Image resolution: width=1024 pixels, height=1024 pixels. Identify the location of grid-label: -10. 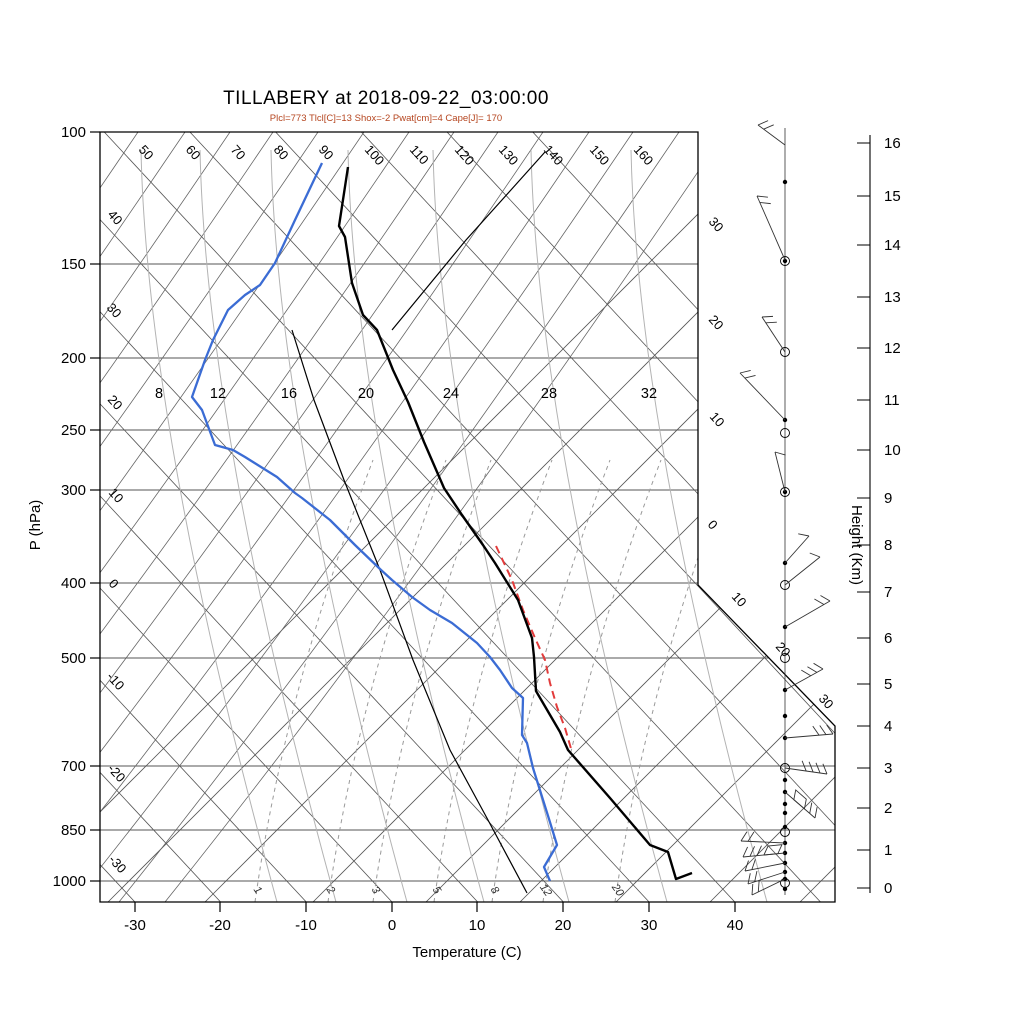
(116, 681).